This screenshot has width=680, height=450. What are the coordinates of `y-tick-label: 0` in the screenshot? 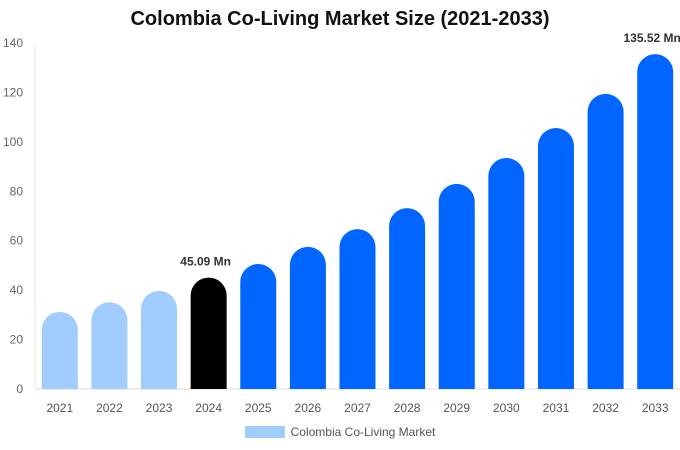 It's located at (19, 389).